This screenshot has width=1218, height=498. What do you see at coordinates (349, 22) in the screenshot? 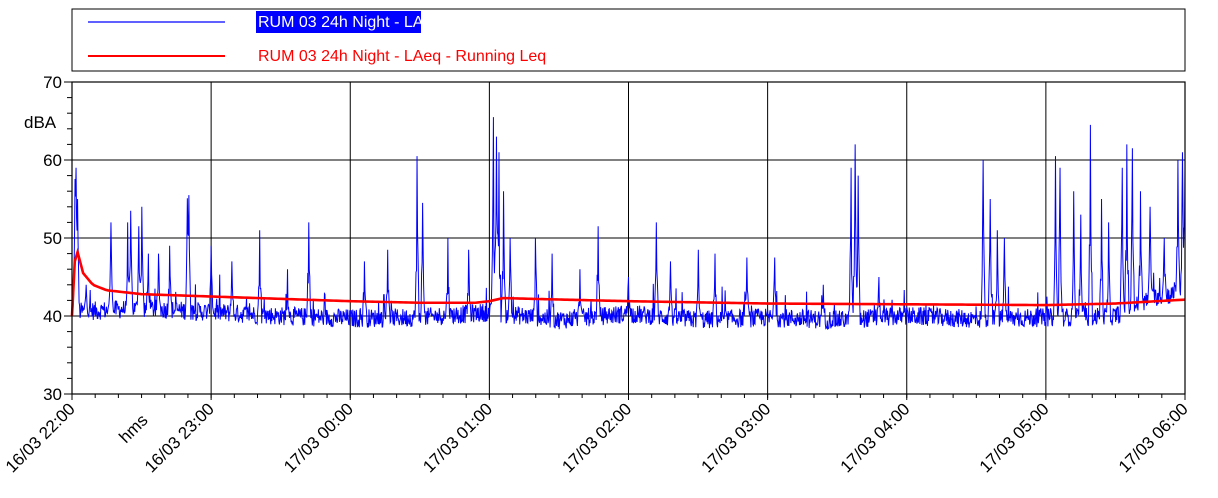
I see `legend-label-laeq: RUM 03 24h Night - LAeq` at bounding box center [349, 22].